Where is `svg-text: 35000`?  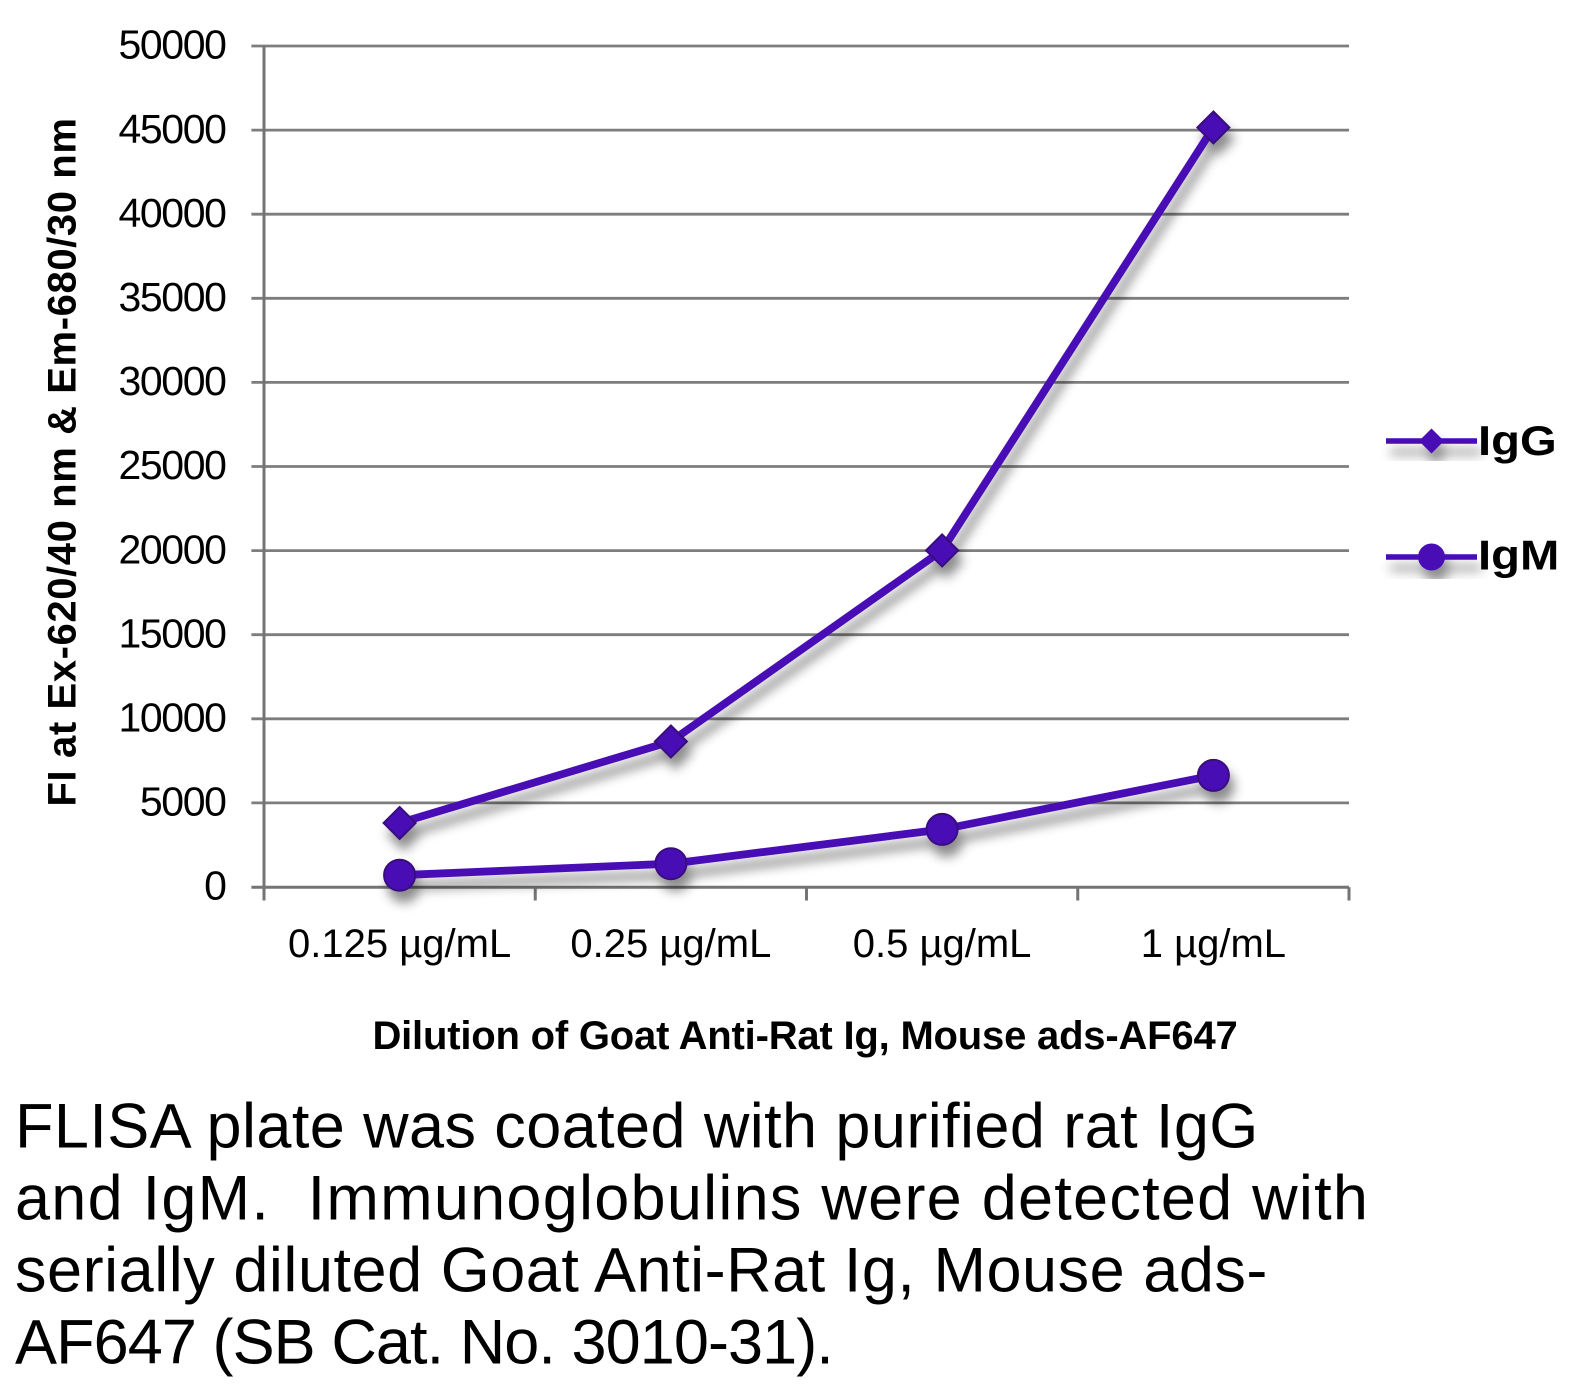
svg-text: 35000 is located at coordinates (172, 297).